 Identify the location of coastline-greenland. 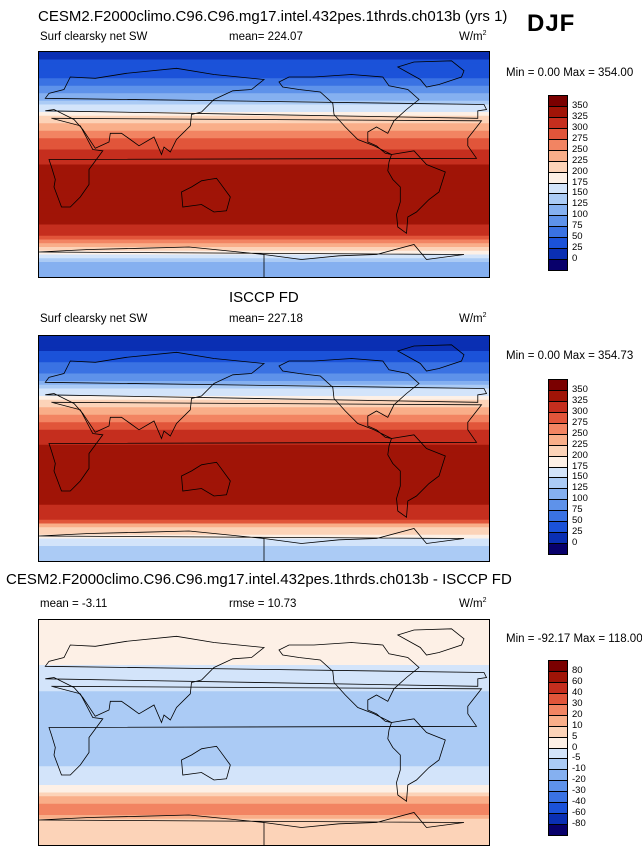
(430, 642).